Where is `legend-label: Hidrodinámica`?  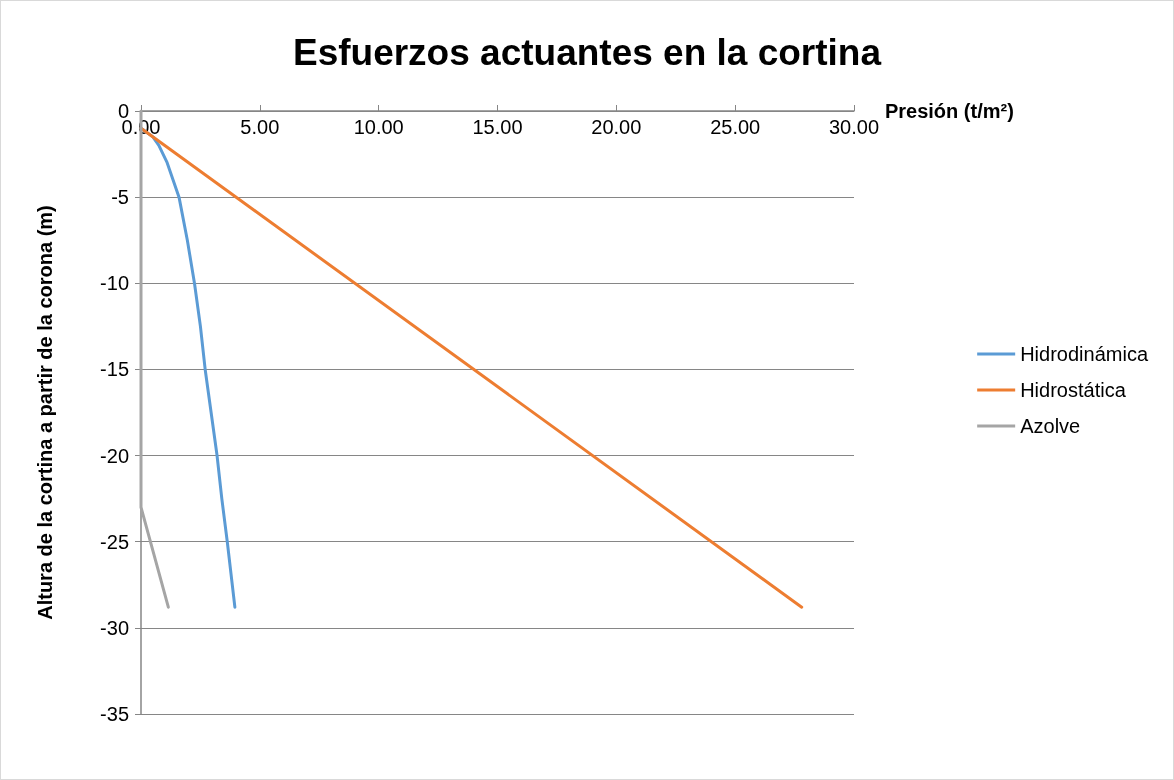 legend-label: Hidrodinámica is located at coordinates (1084, 354).